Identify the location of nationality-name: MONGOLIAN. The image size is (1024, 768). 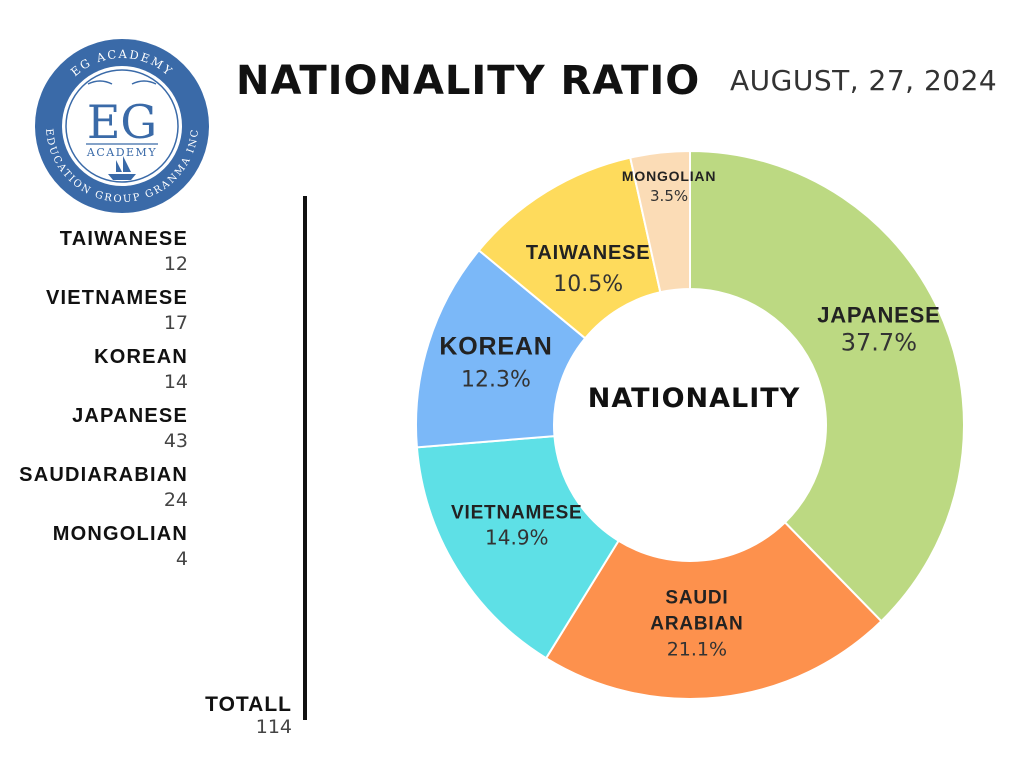
(120, 534).